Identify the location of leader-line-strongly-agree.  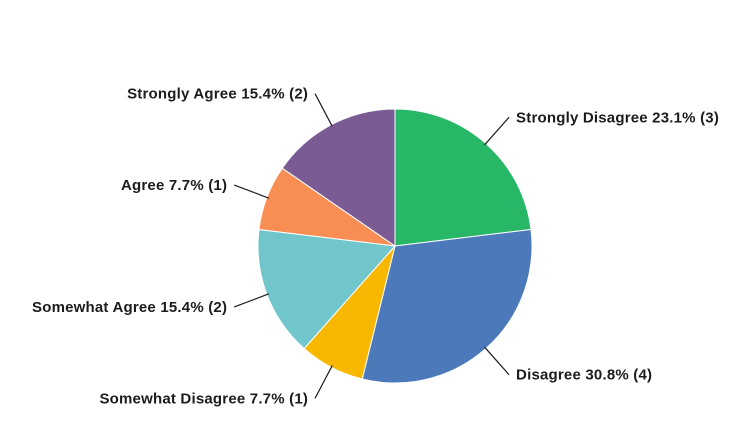
(323, 110).